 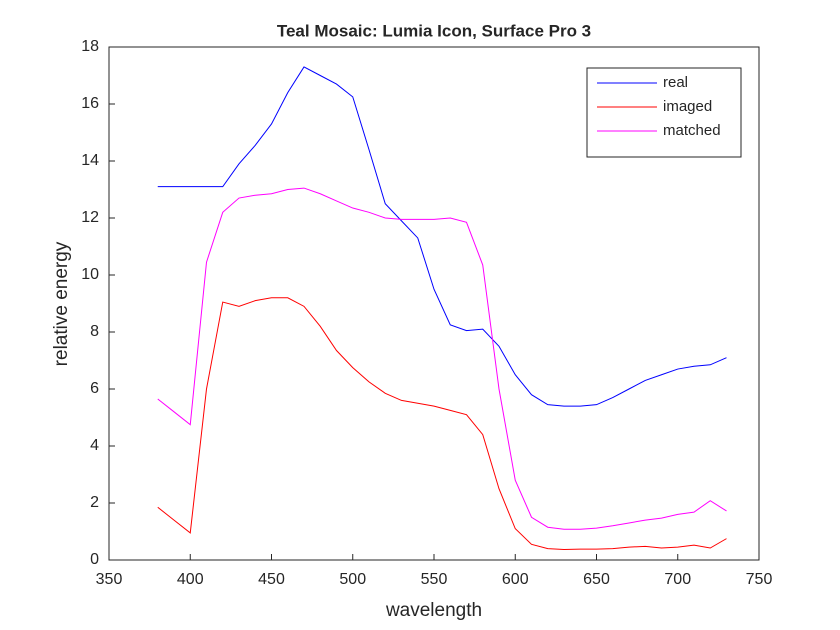 What do you see at coordinates (90, 274) in the screenshot?
I see `y-tick-label: 10` at bounding box center [90, 274].